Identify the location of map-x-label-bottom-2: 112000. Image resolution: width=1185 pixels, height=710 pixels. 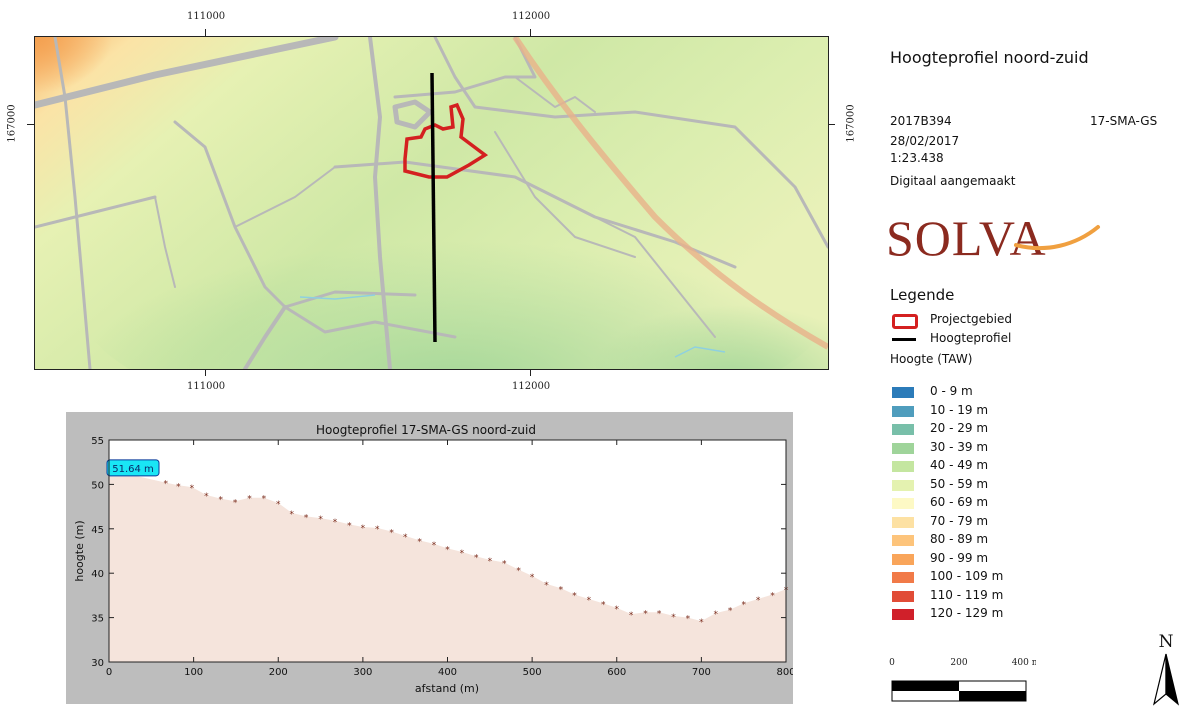
(531, 386).